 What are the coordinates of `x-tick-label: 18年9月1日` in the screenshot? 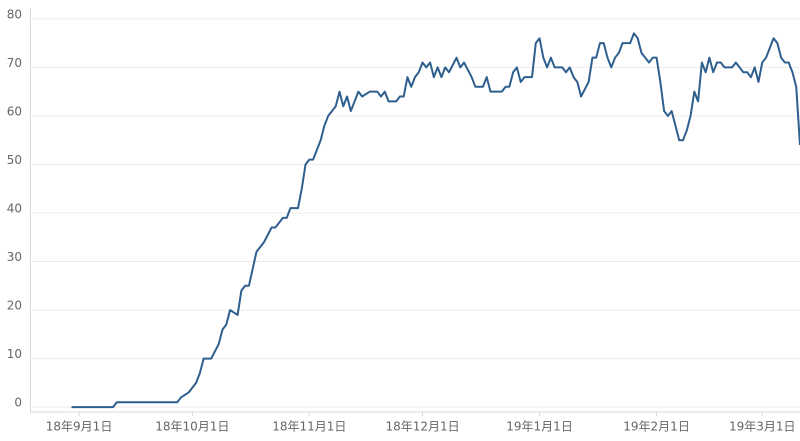 It's located at (79, 427).